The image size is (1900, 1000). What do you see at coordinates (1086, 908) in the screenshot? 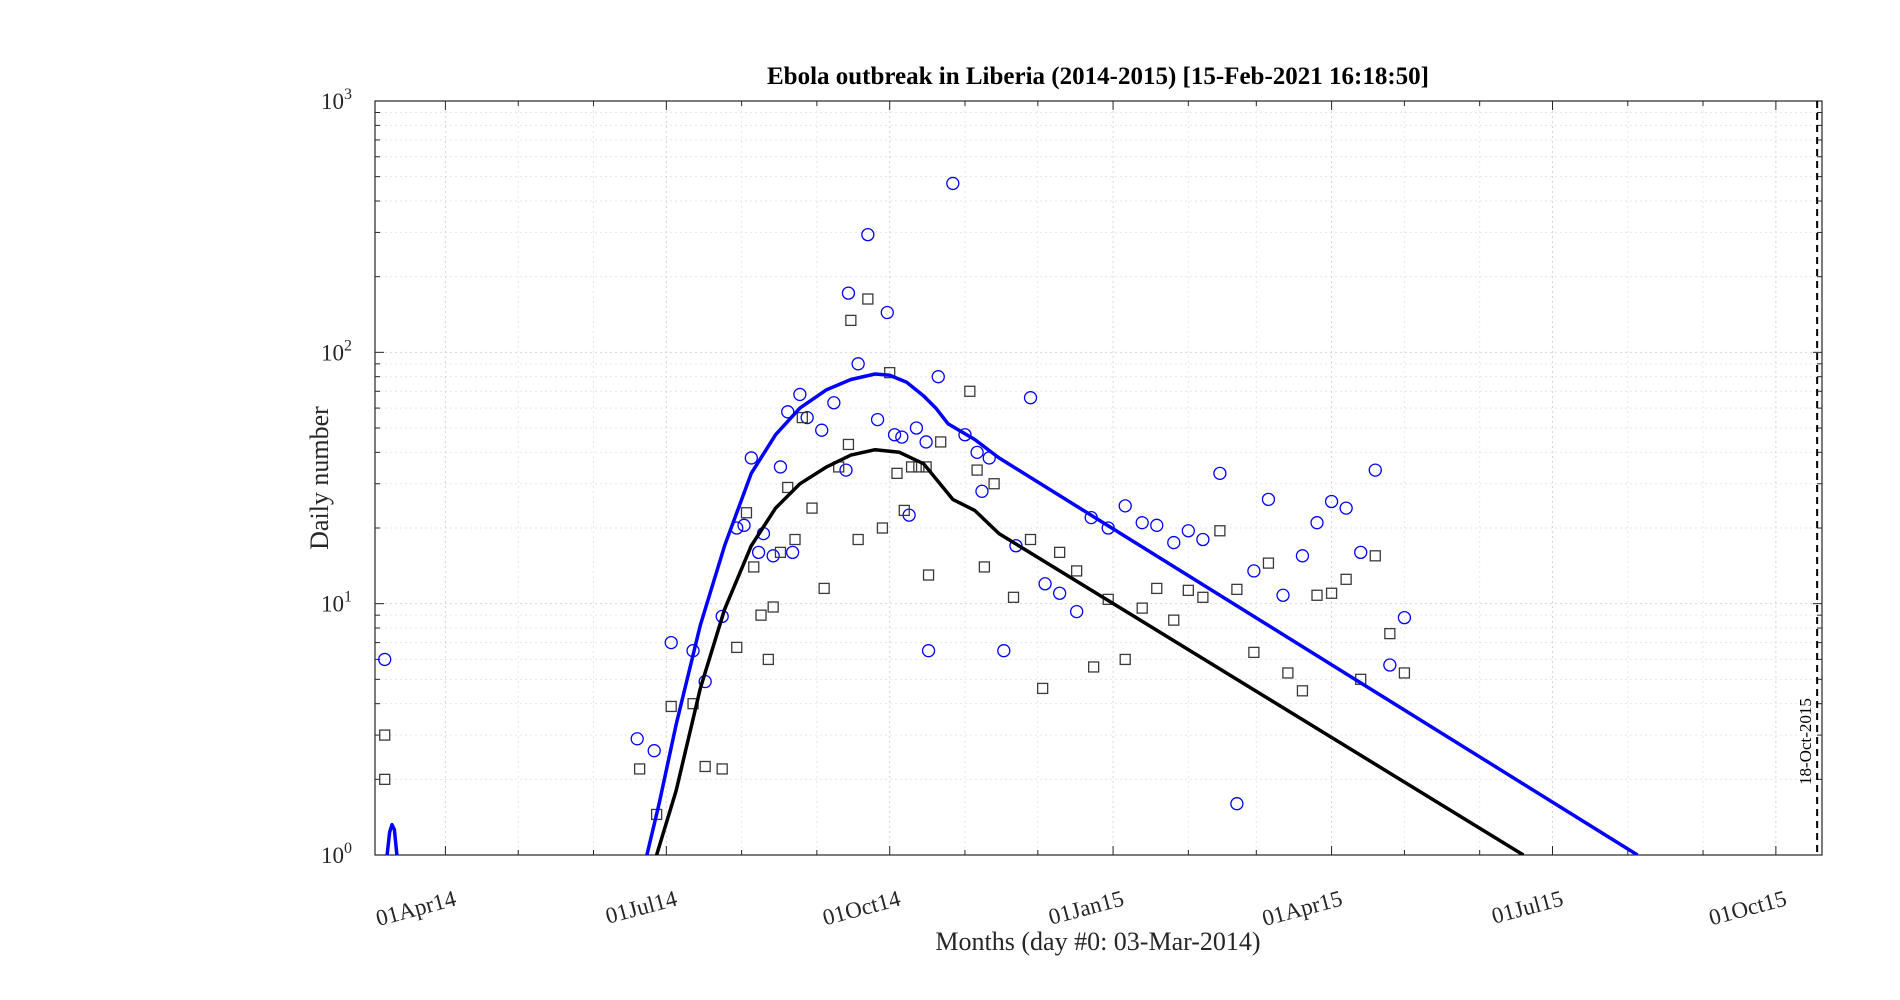
I see `x-tick-label: 01Jan15` at bounding box center [1086, 908].